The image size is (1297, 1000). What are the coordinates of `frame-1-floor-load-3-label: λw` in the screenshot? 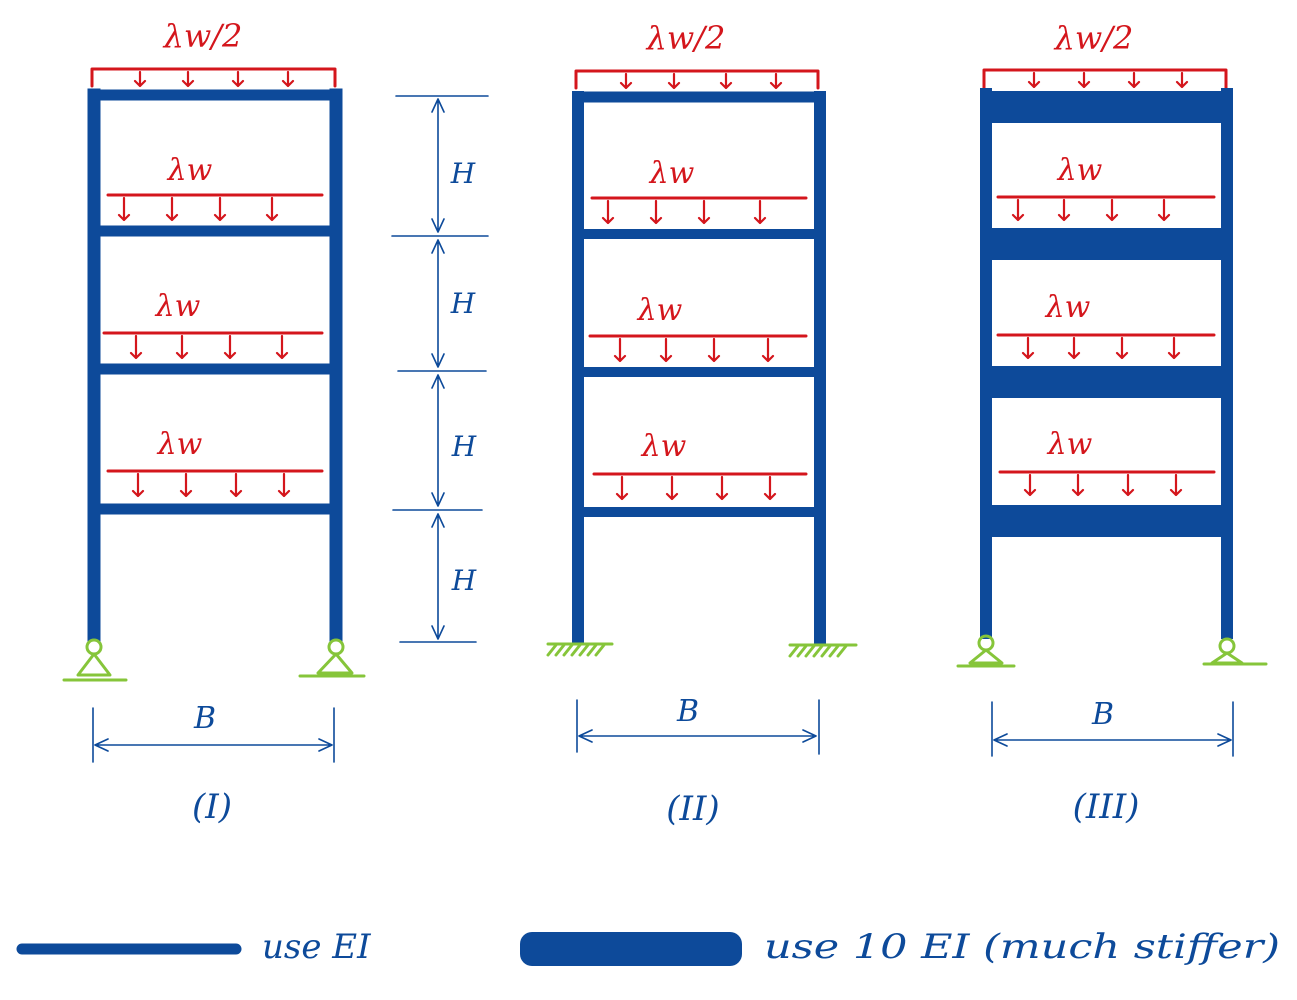 It's located at (190, 170).